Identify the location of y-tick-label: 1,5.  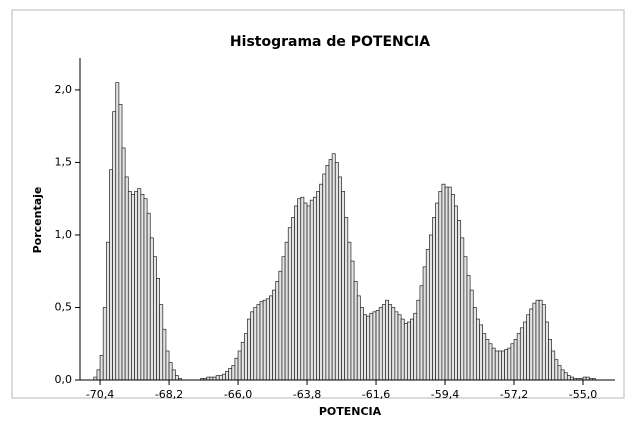
(64, 161).